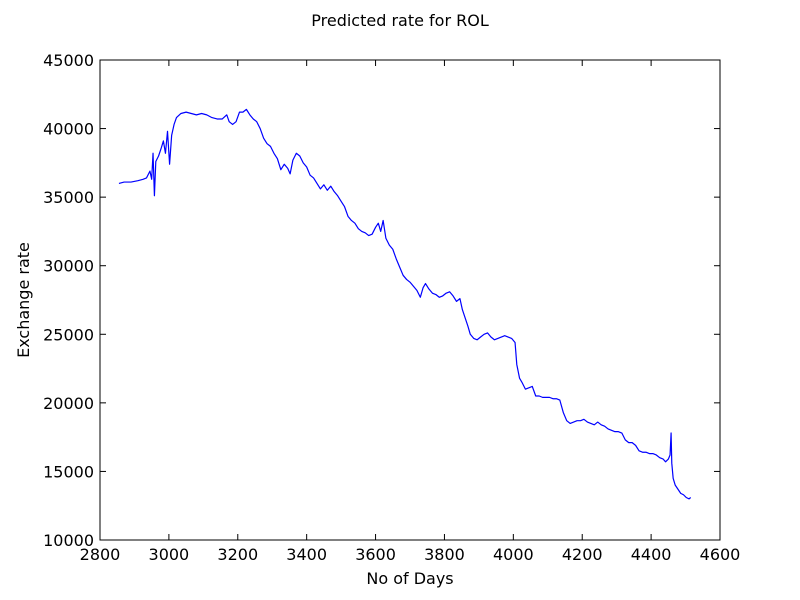 The image size is (800, 600). I want to click on y-axis-label: Exchange rate, so click(23, 300).